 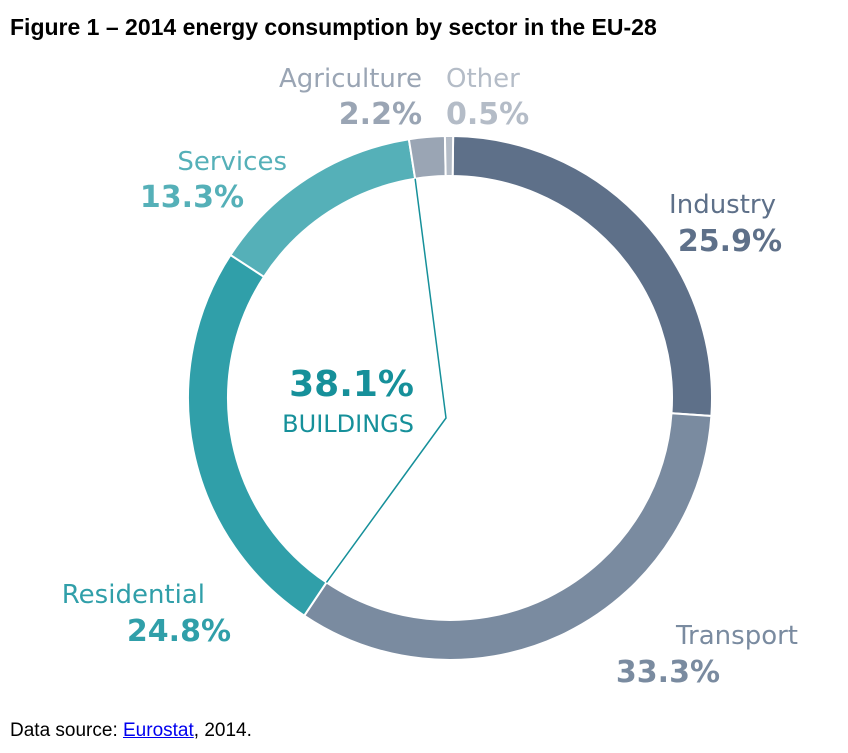 What do you see at coordinates (736, 636) in the screenshot?
I see `label-transport: Transport` at bounding box center [736, 636].